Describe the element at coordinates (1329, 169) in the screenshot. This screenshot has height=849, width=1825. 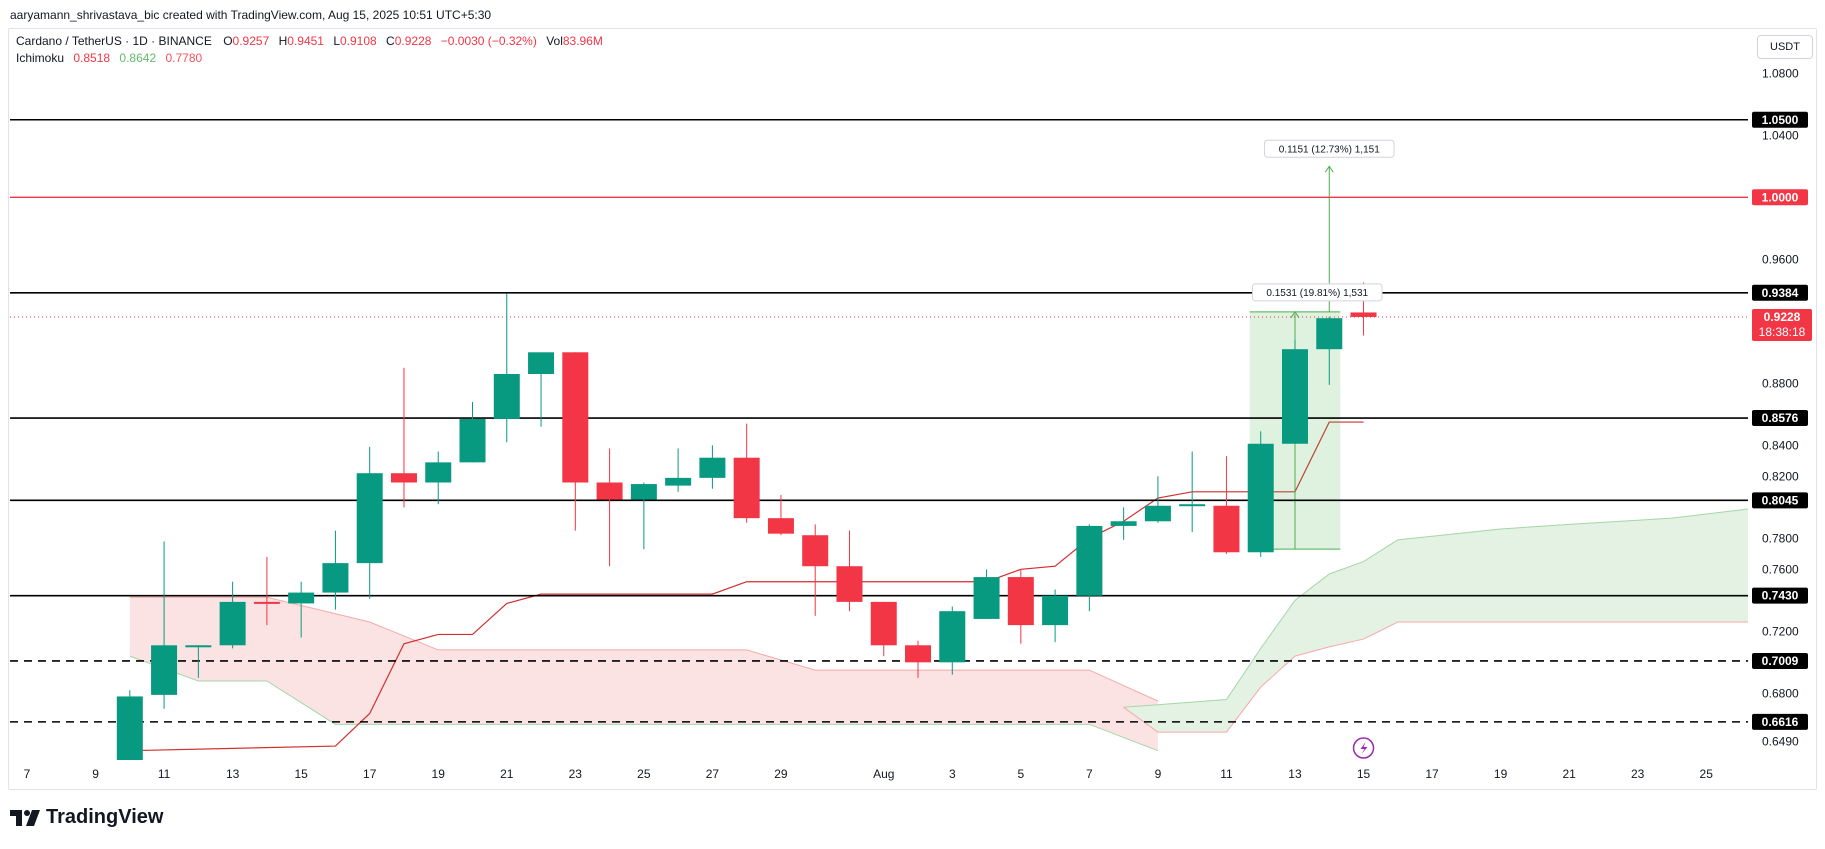
I see `measure-arrow-2-head` at that location.